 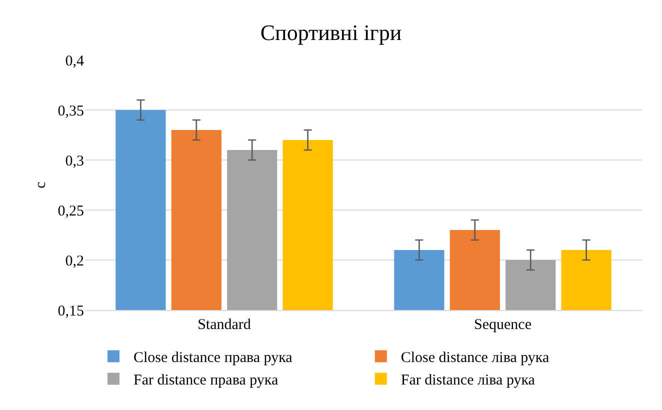 I want to click on x-tick-label: Sequence, so click(x=503, y=325).